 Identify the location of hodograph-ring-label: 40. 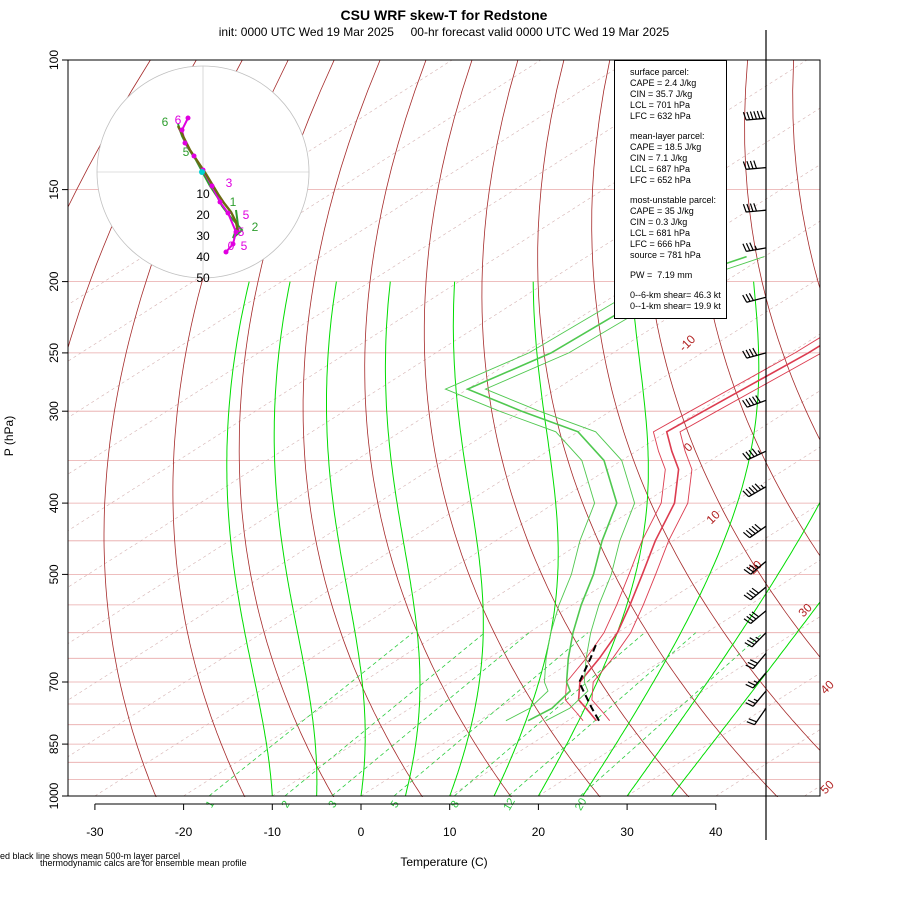
(203, 257).